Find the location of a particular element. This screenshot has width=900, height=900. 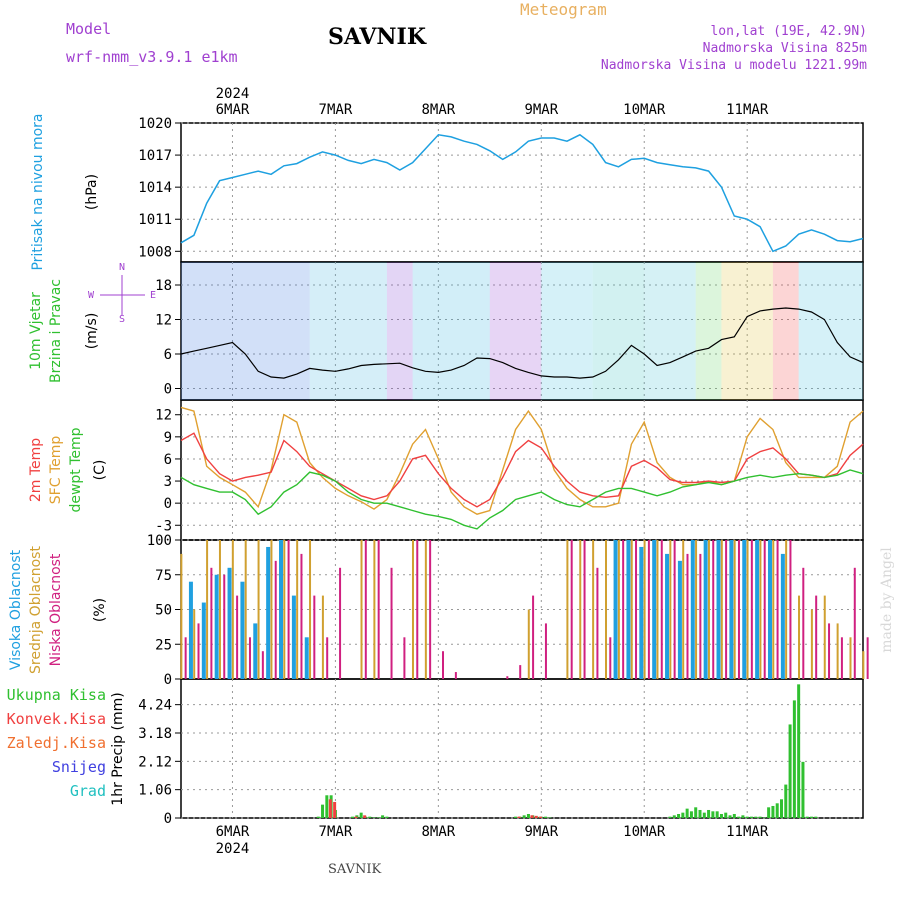

top-date-tick: 8MAR is located at coordinates (438, 110).